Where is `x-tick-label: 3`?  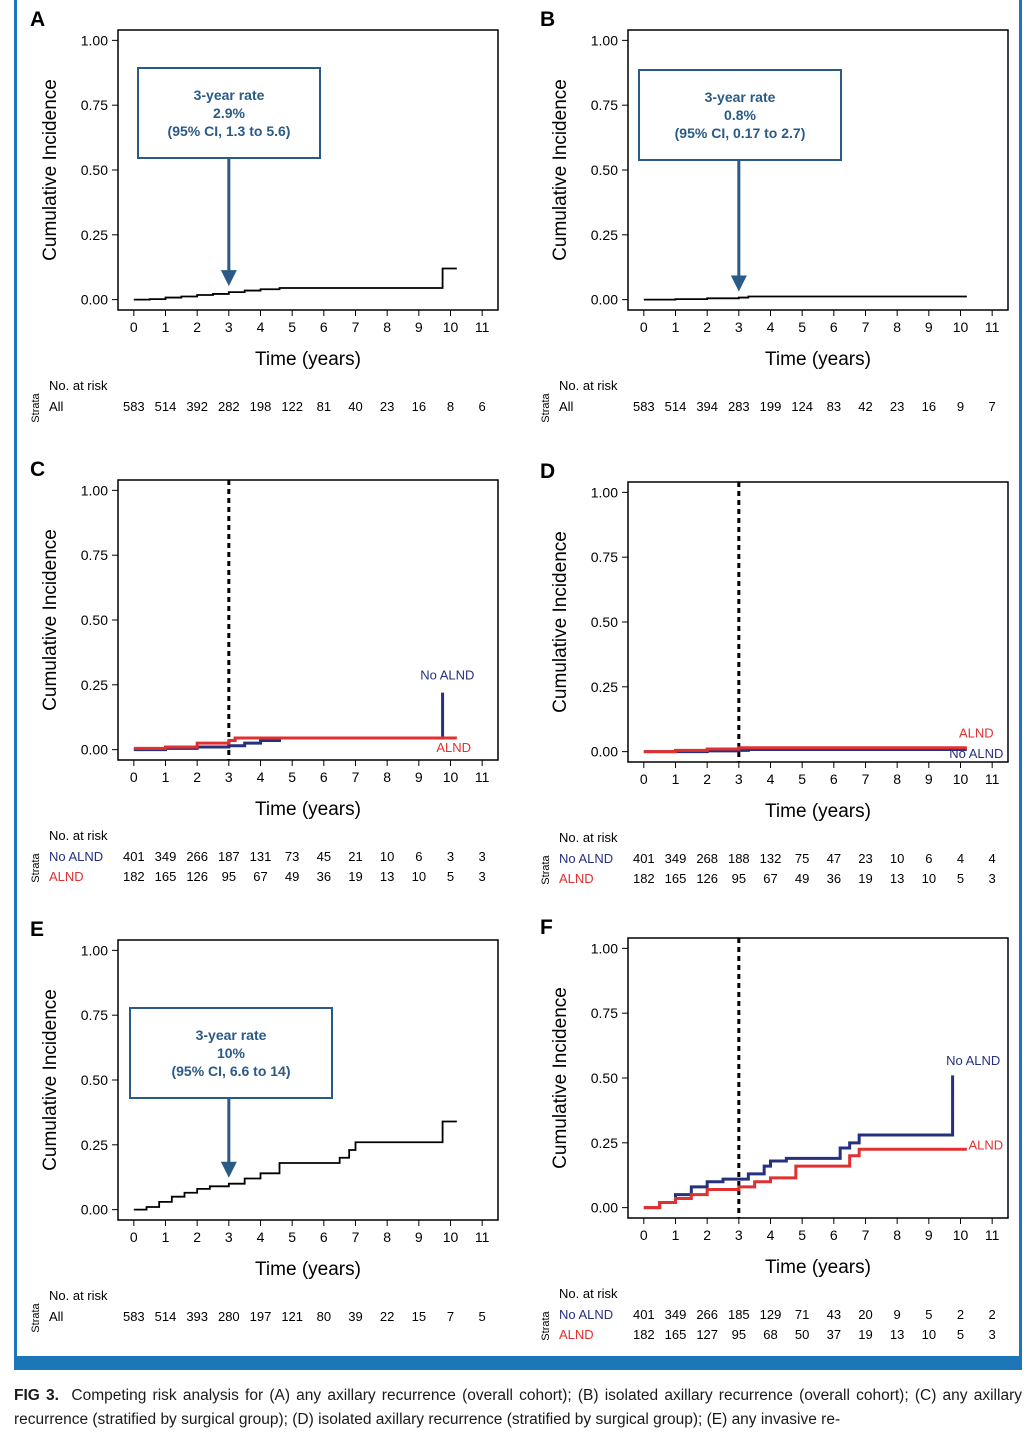 x-tick-label: 3 is located at coordinates (739, 1235).